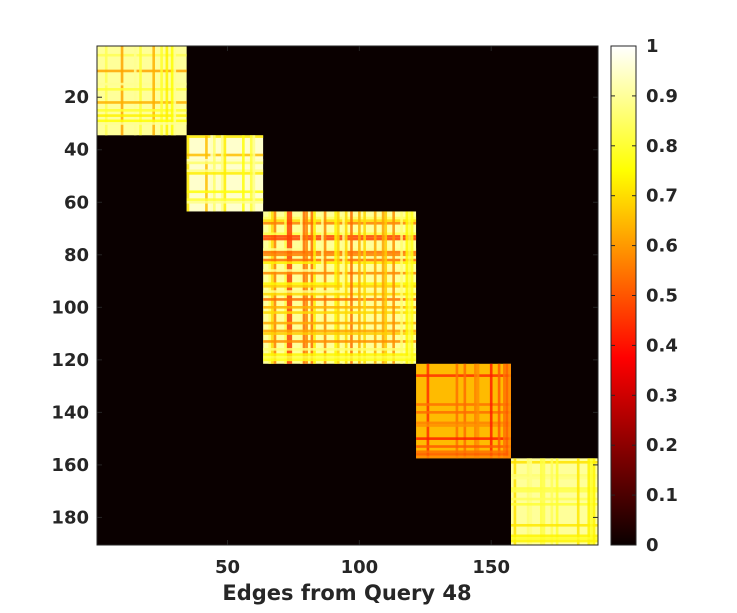 This screenshot has height=613, width=737. Describe the element at coordinates (652, 46) in the screenshot. I see `colorbar-tick-label: 1` at that location.